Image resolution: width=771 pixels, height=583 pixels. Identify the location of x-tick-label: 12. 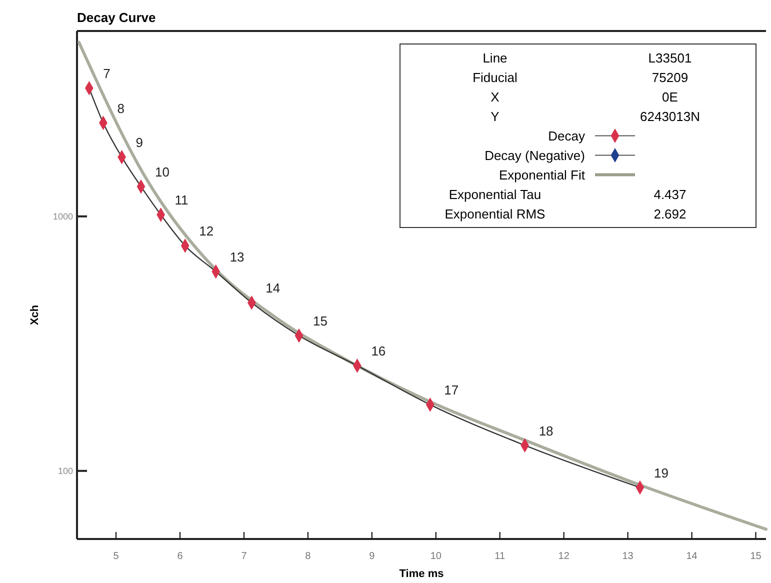
(564, 556).